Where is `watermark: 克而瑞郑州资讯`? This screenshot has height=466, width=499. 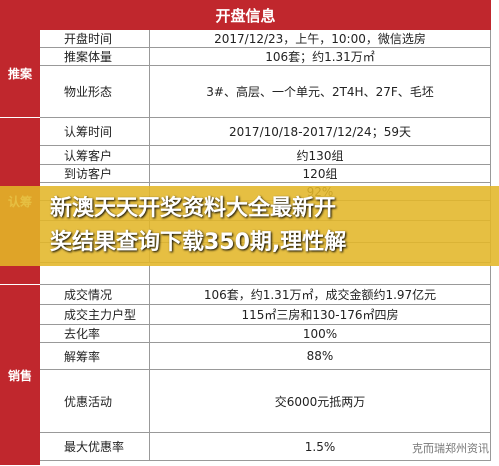 watermark: 克而瑞郑州资讯 is located at coordinates (450, 448).